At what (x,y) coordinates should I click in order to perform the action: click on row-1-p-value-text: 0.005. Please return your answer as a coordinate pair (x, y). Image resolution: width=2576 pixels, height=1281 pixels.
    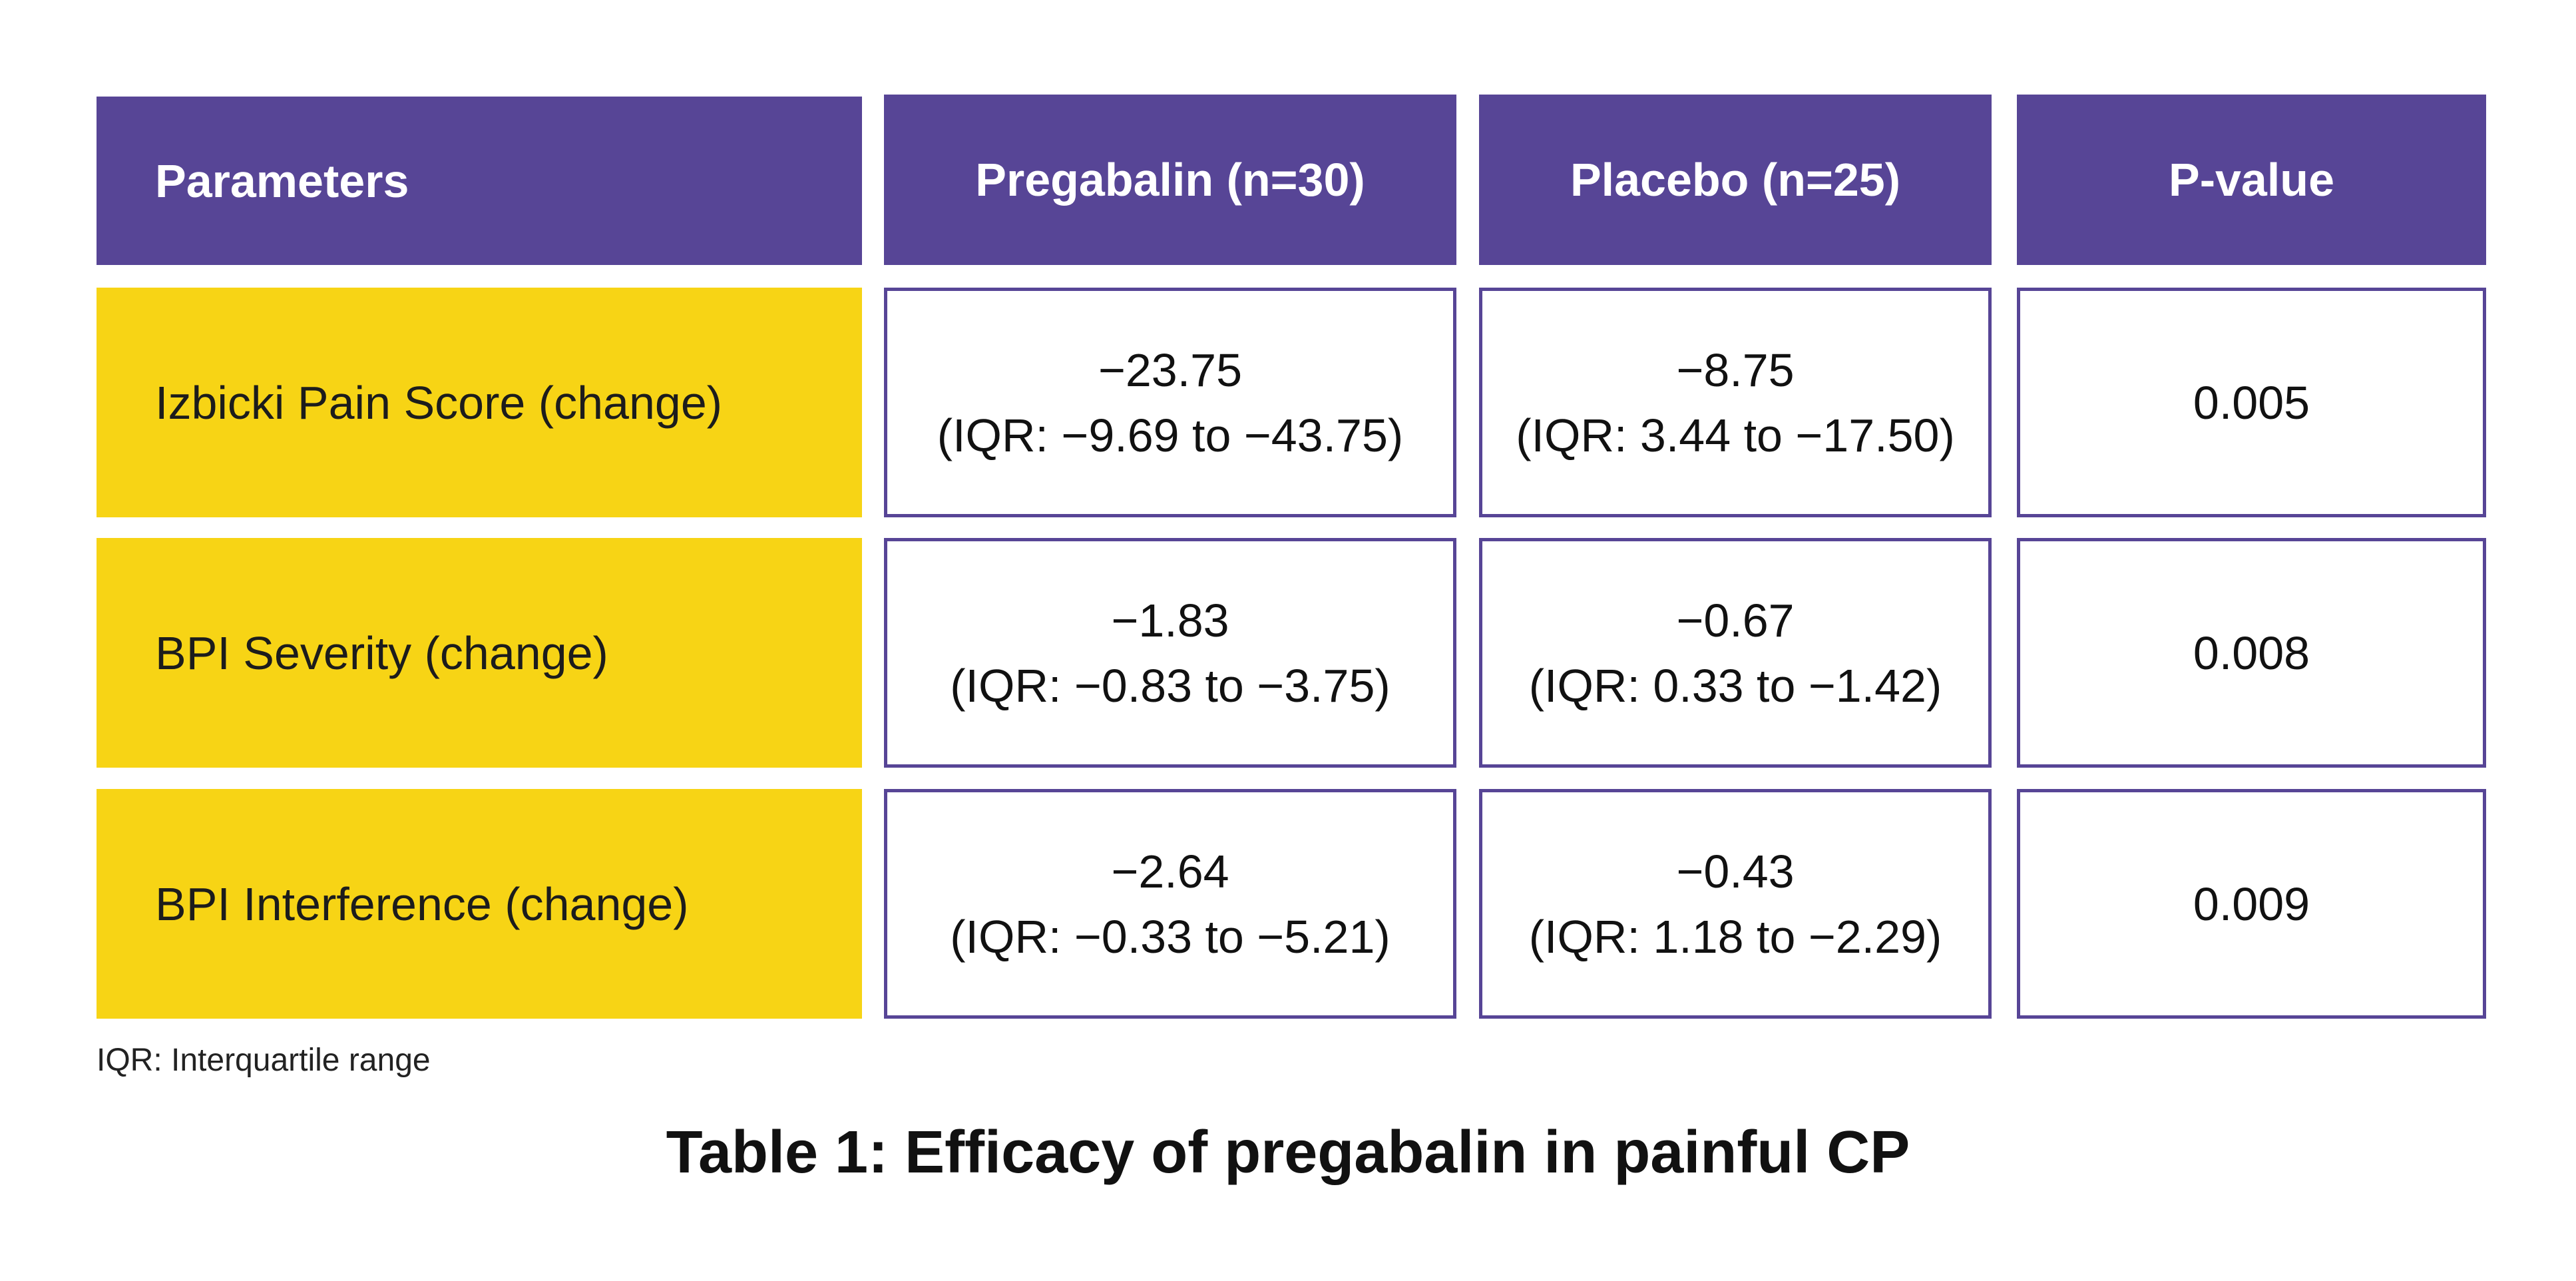
    Looking at the image, I should click on (2251, 402).